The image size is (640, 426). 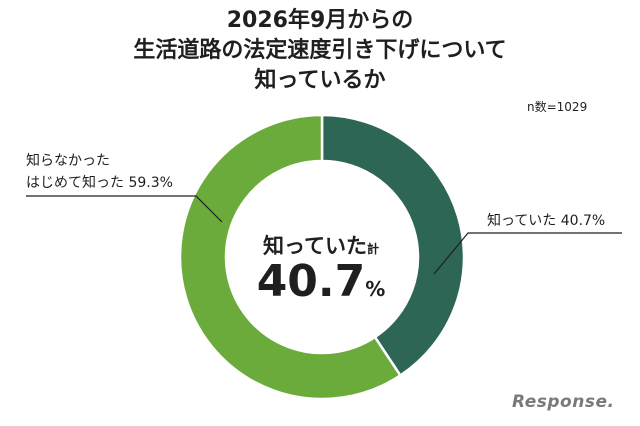 What do you see at coordinates (320, 80) in the screenshot?
I see `chart-title-line-3: 知っているか` at bounding box center [320, 80].